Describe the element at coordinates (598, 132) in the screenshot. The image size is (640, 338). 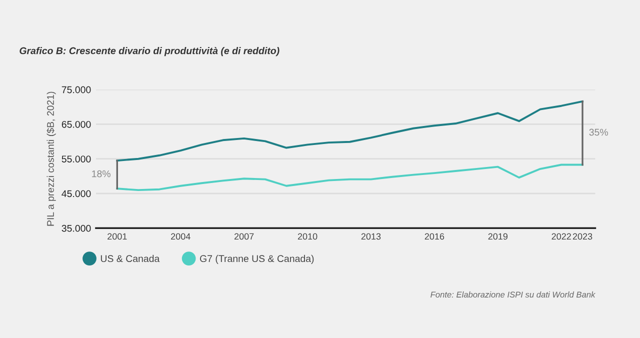
I see `annotation: 35%` at that location.